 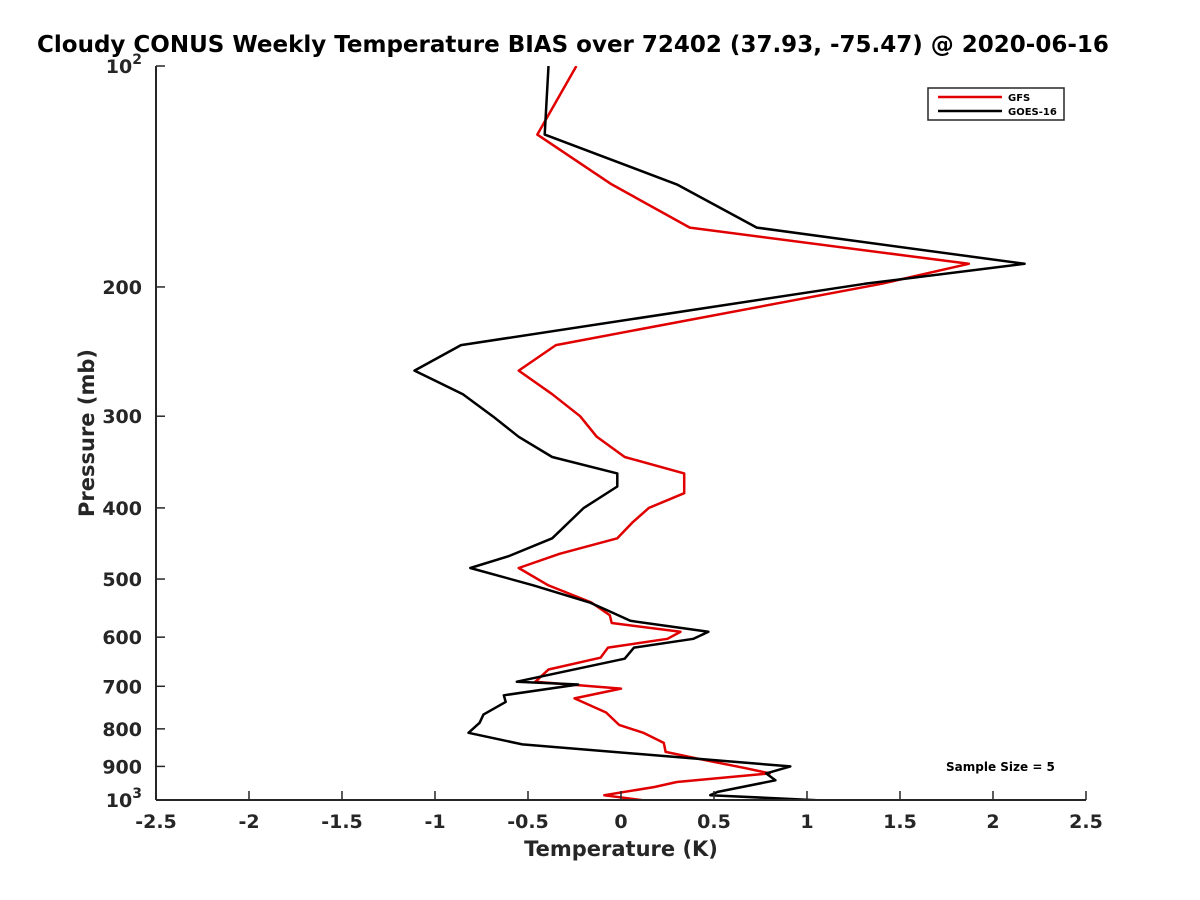 I want to click on y-tick-label: 600, so click(x=122, y=638).